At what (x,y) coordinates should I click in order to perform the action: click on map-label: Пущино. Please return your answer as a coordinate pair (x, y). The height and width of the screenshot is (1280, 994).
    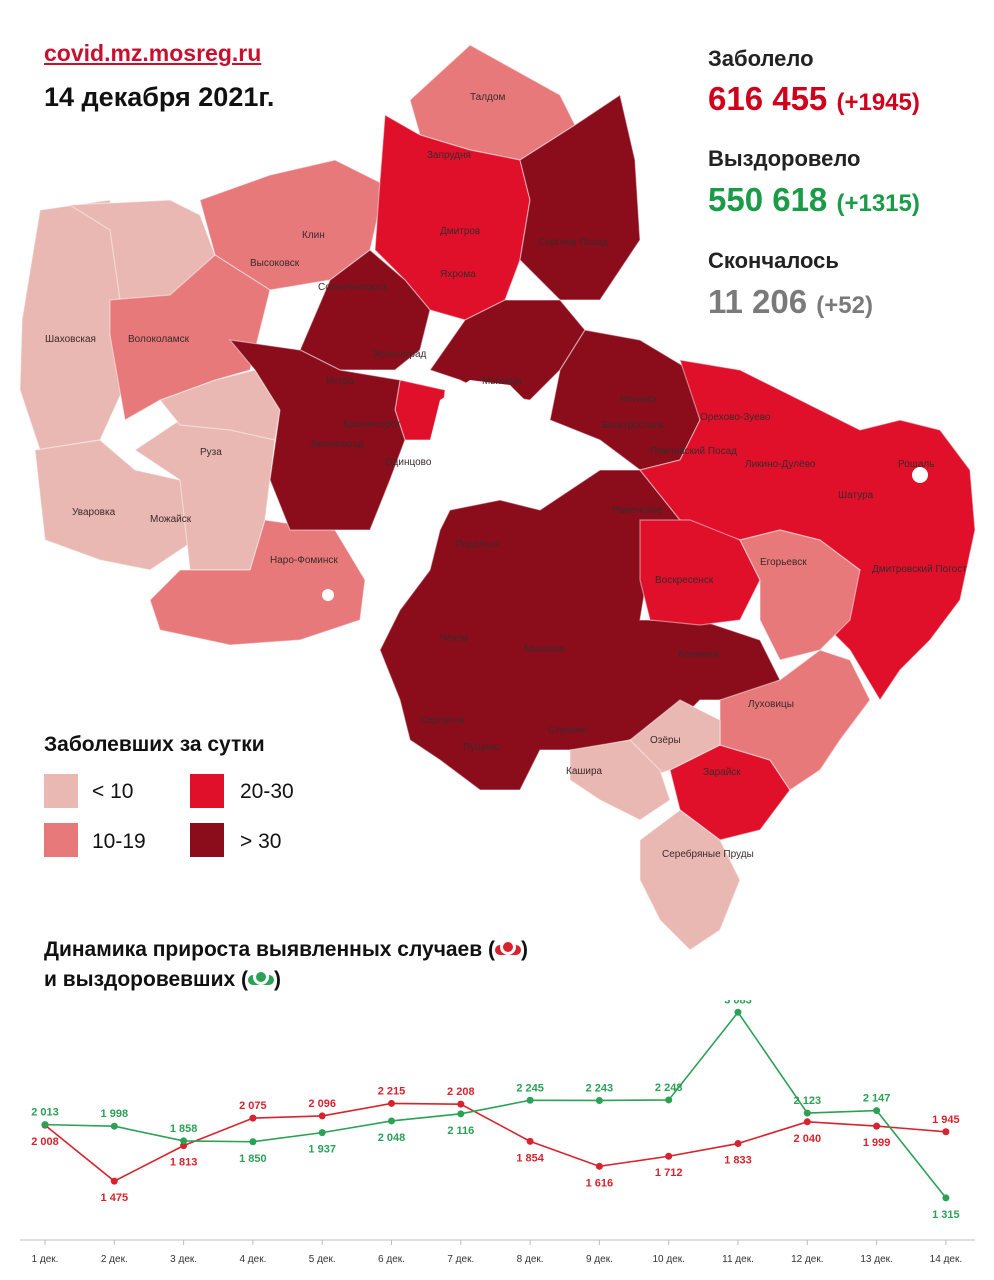
    Looking at the image, I should click on (482, 747).